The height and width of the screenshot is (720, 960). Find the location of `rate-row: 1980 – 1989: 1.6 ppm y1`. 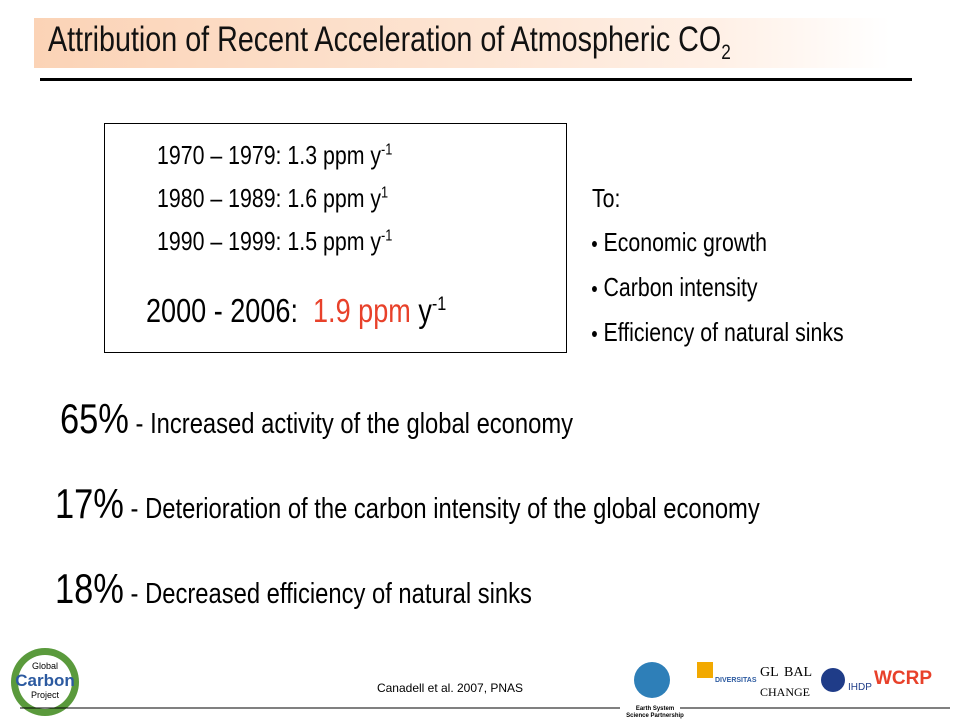

rate-row: 1980 – 1989: 1.6 ppm y1 is located at coordinates (272, 198).